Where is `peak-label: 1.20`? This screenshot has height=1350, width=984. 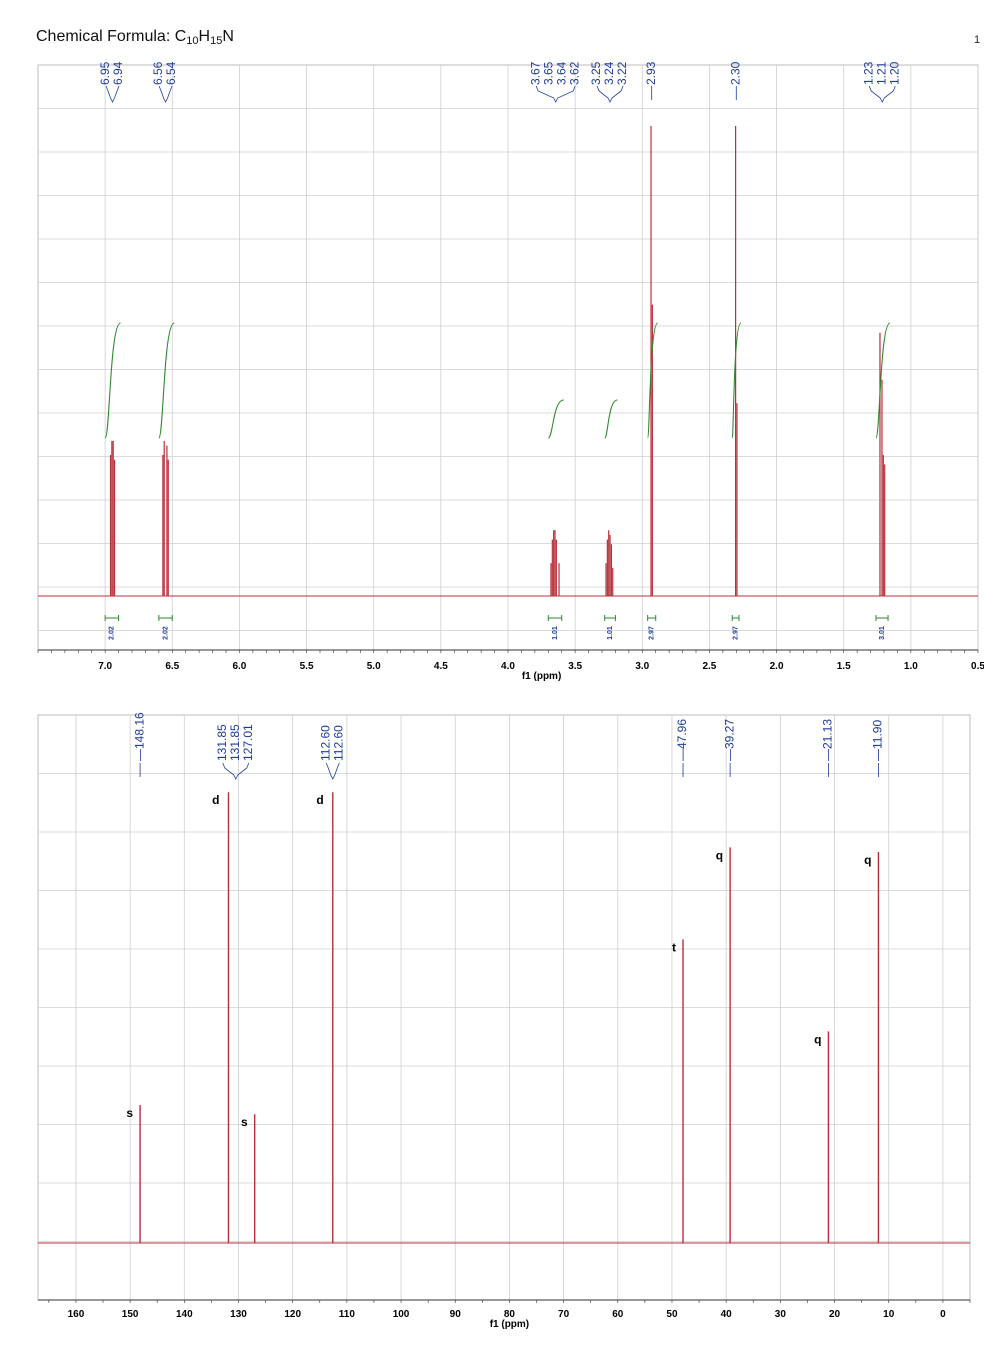
peak-label: 1.20 is located at coordinates (894, 73).